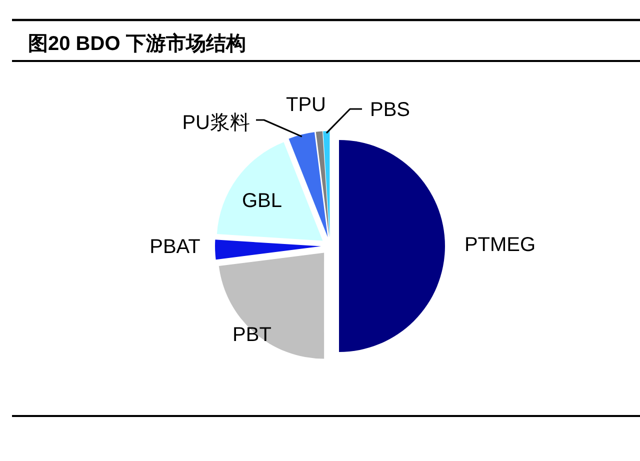 The image size is (640, 461). Describe the element at coordinates (306, 105) in the screenshot. I see `slice-label: TPU` at that location.